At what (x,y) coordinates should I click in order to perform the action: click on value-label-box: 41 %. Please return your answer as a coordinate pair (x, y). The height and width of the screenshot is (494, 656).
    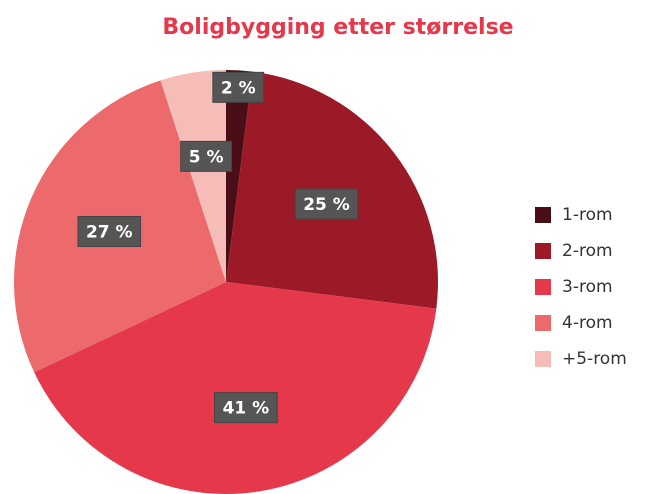
    Looking at the image, I should click on (246, 408).